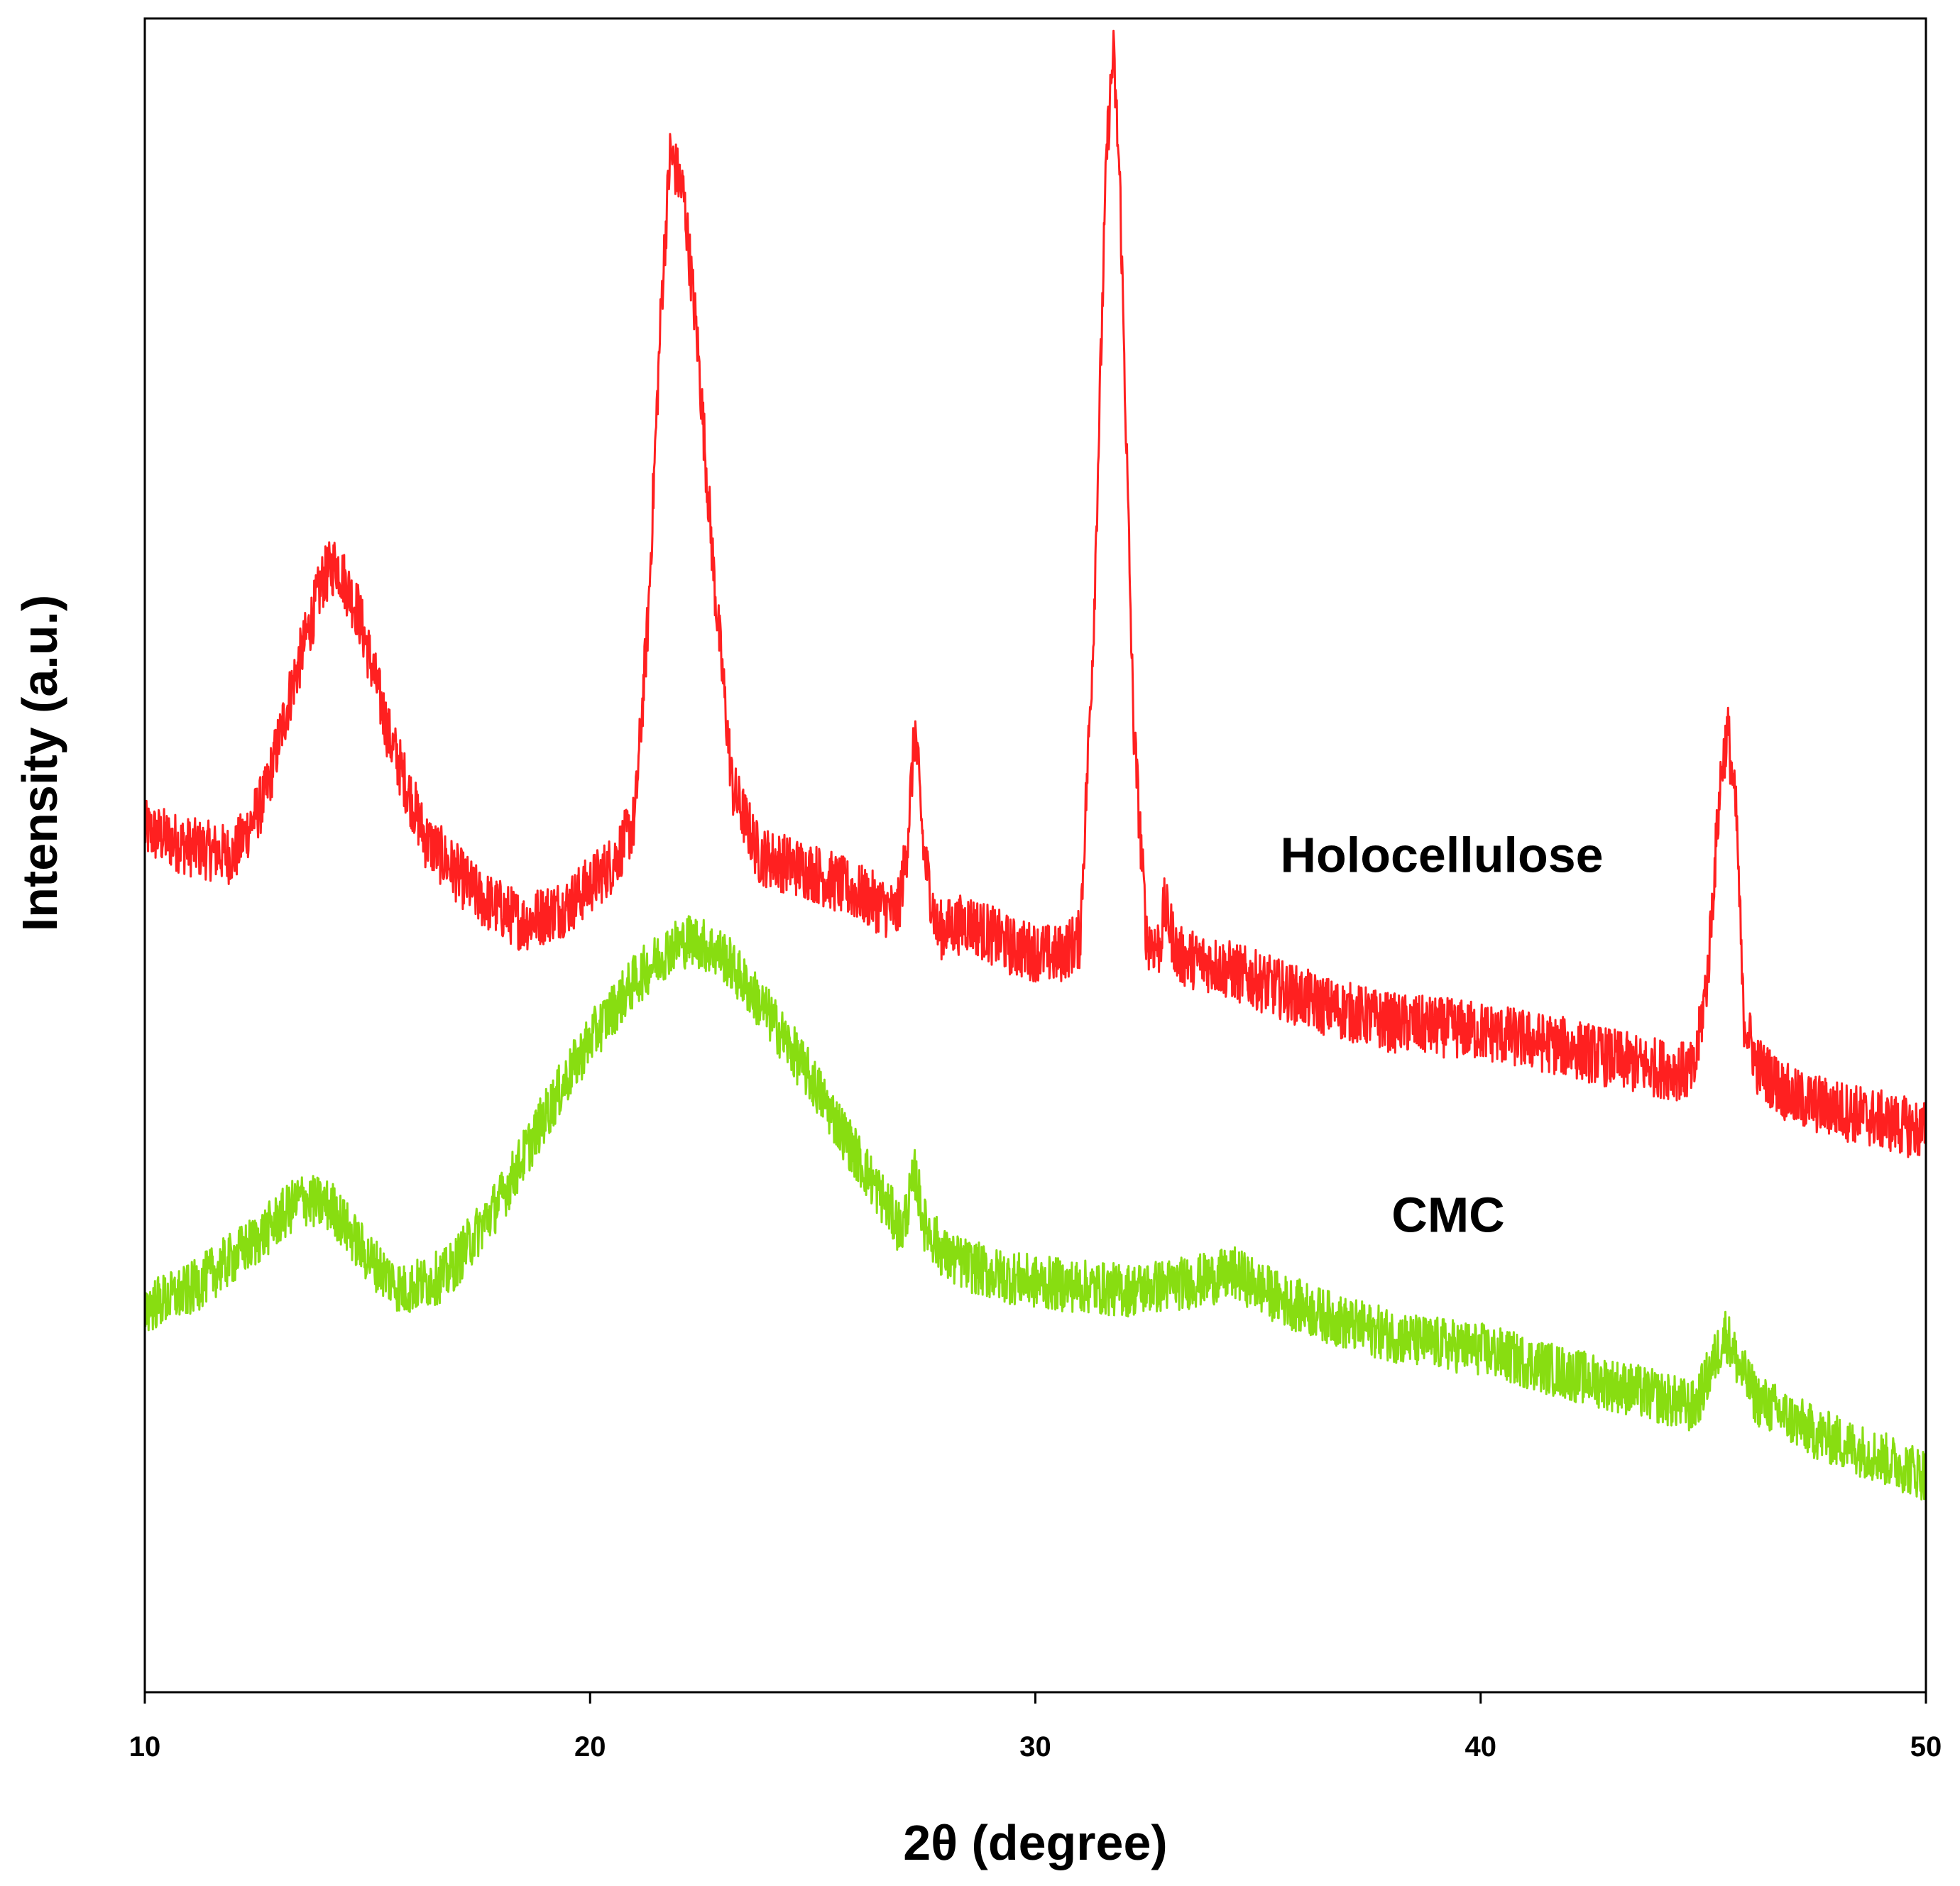 The height and width of the screenshot is (1886, 1960). Describe the element at coordinates (1448, 1215) in the screenshot. I see `series-label-cmc: CMC` at that location.